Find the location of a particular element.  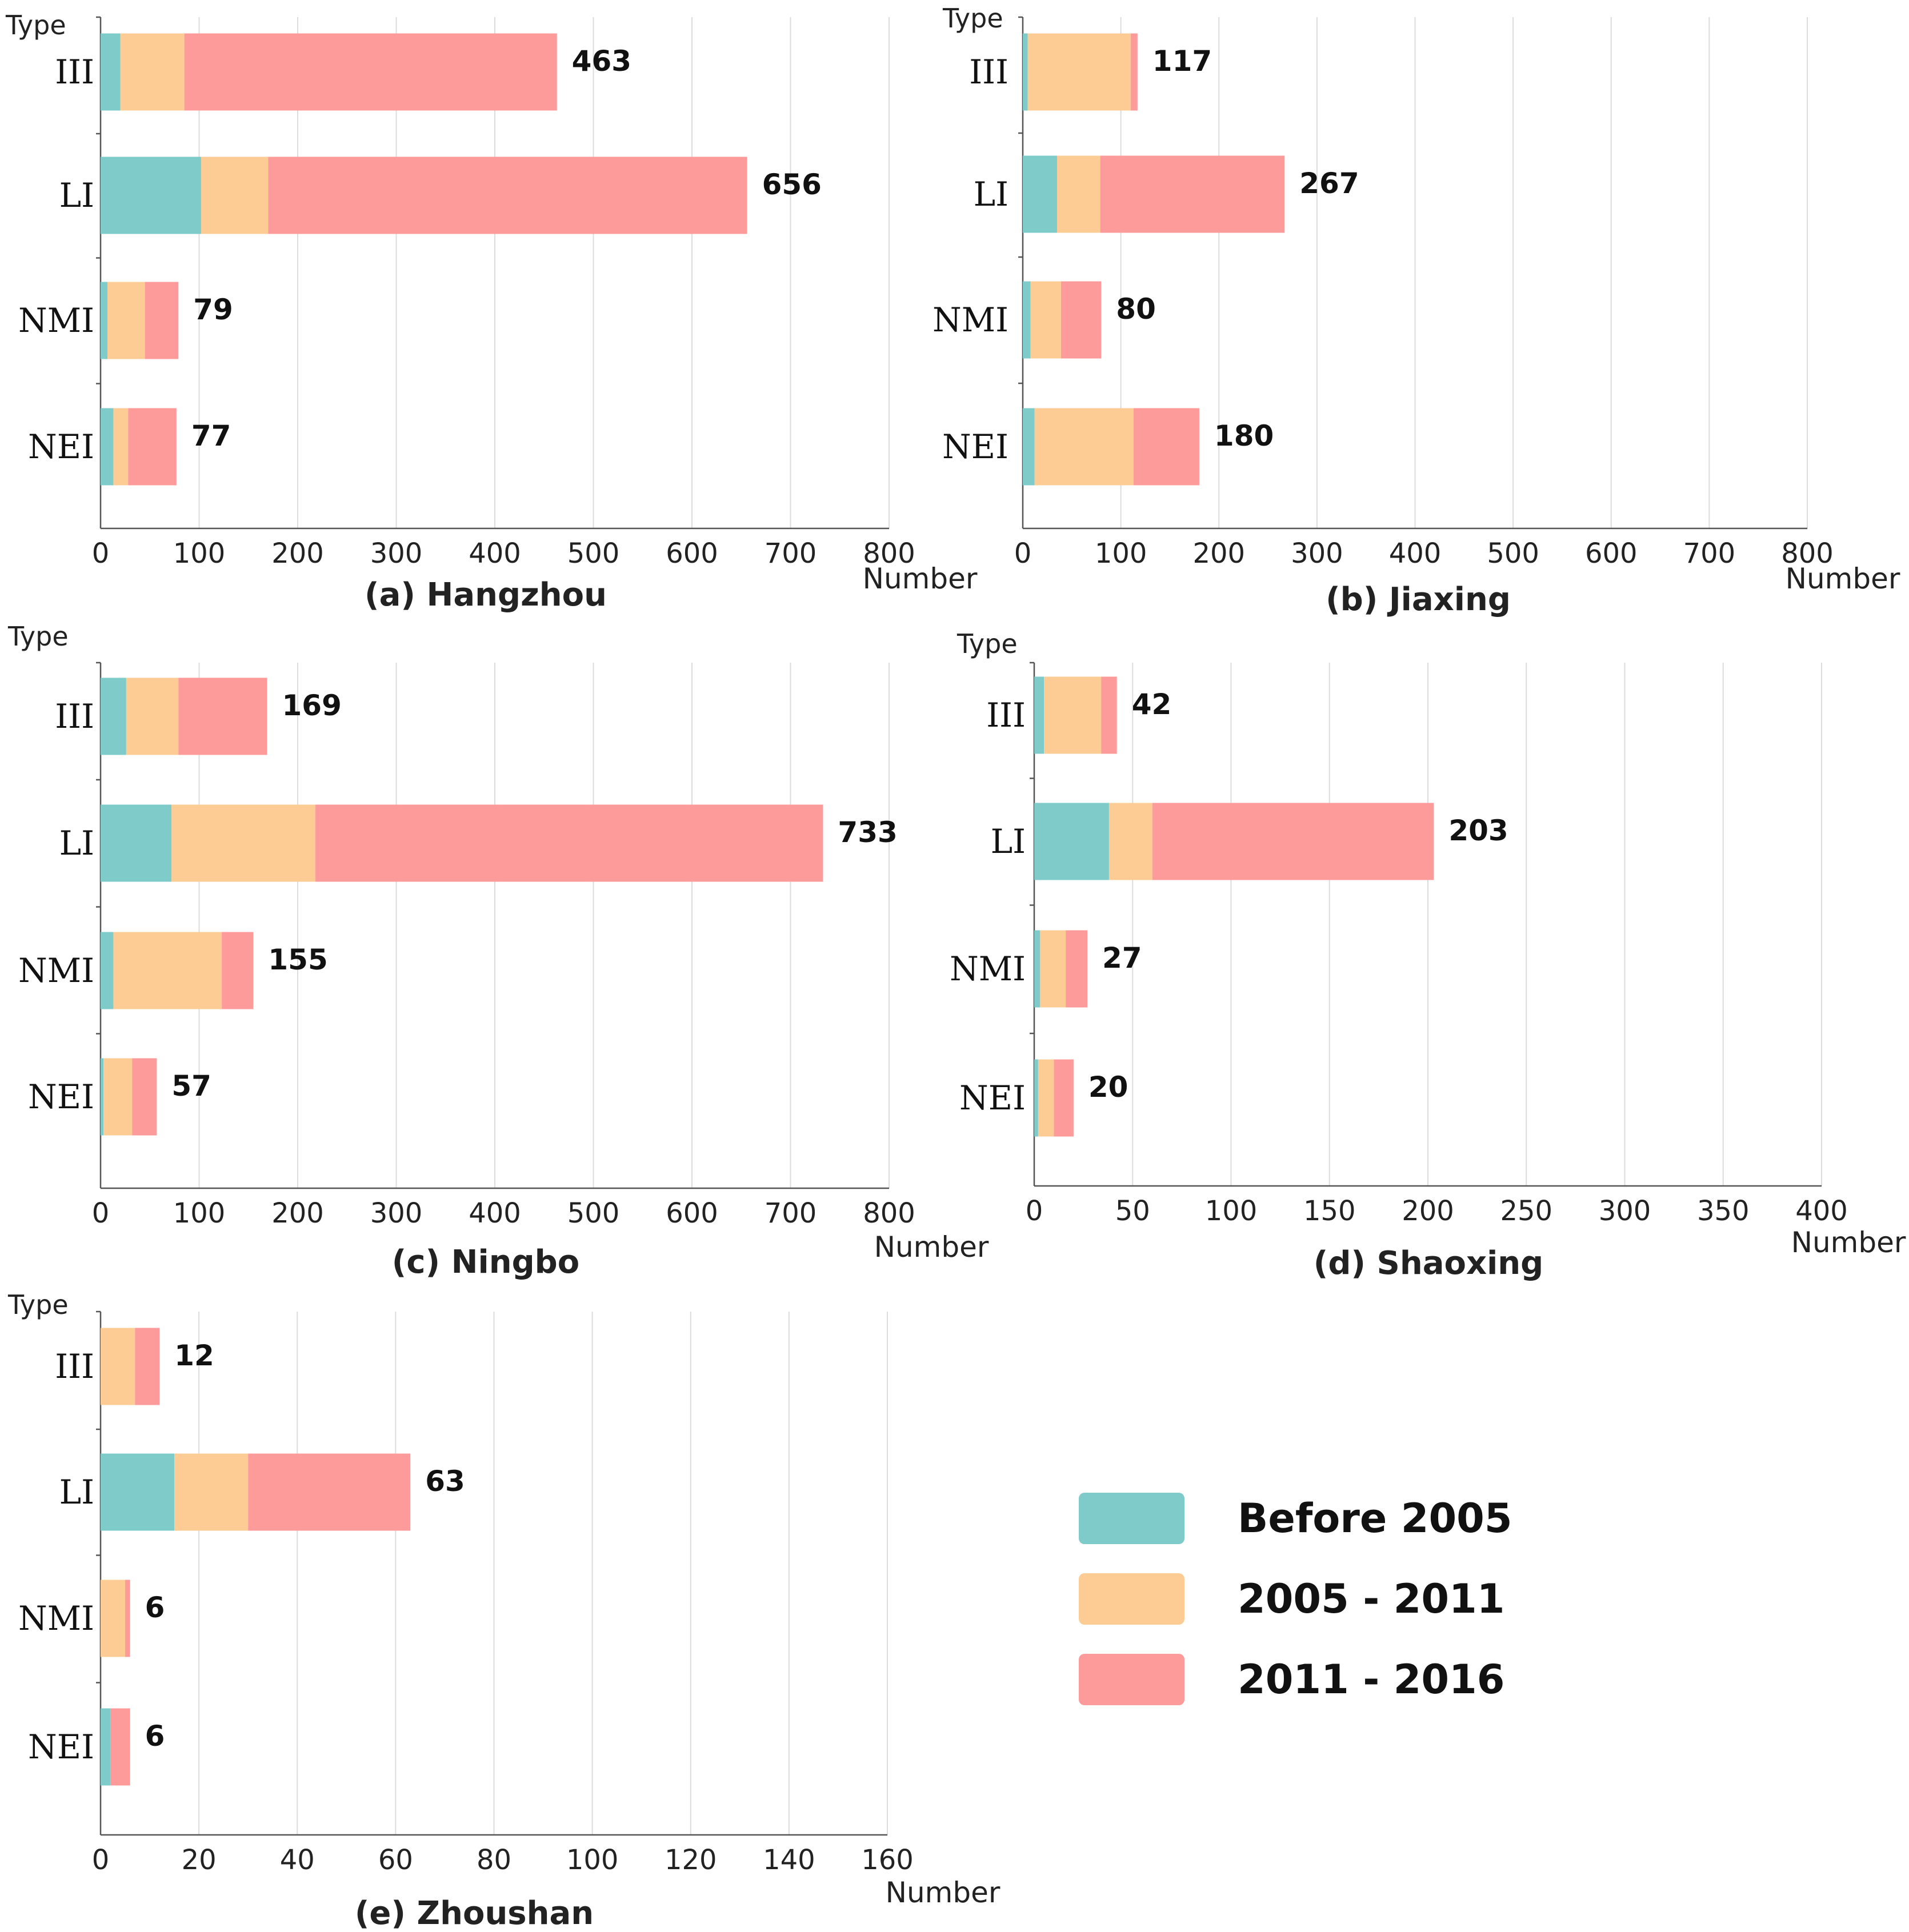

data-label-total: 77 is located at coordinates (211, 435).